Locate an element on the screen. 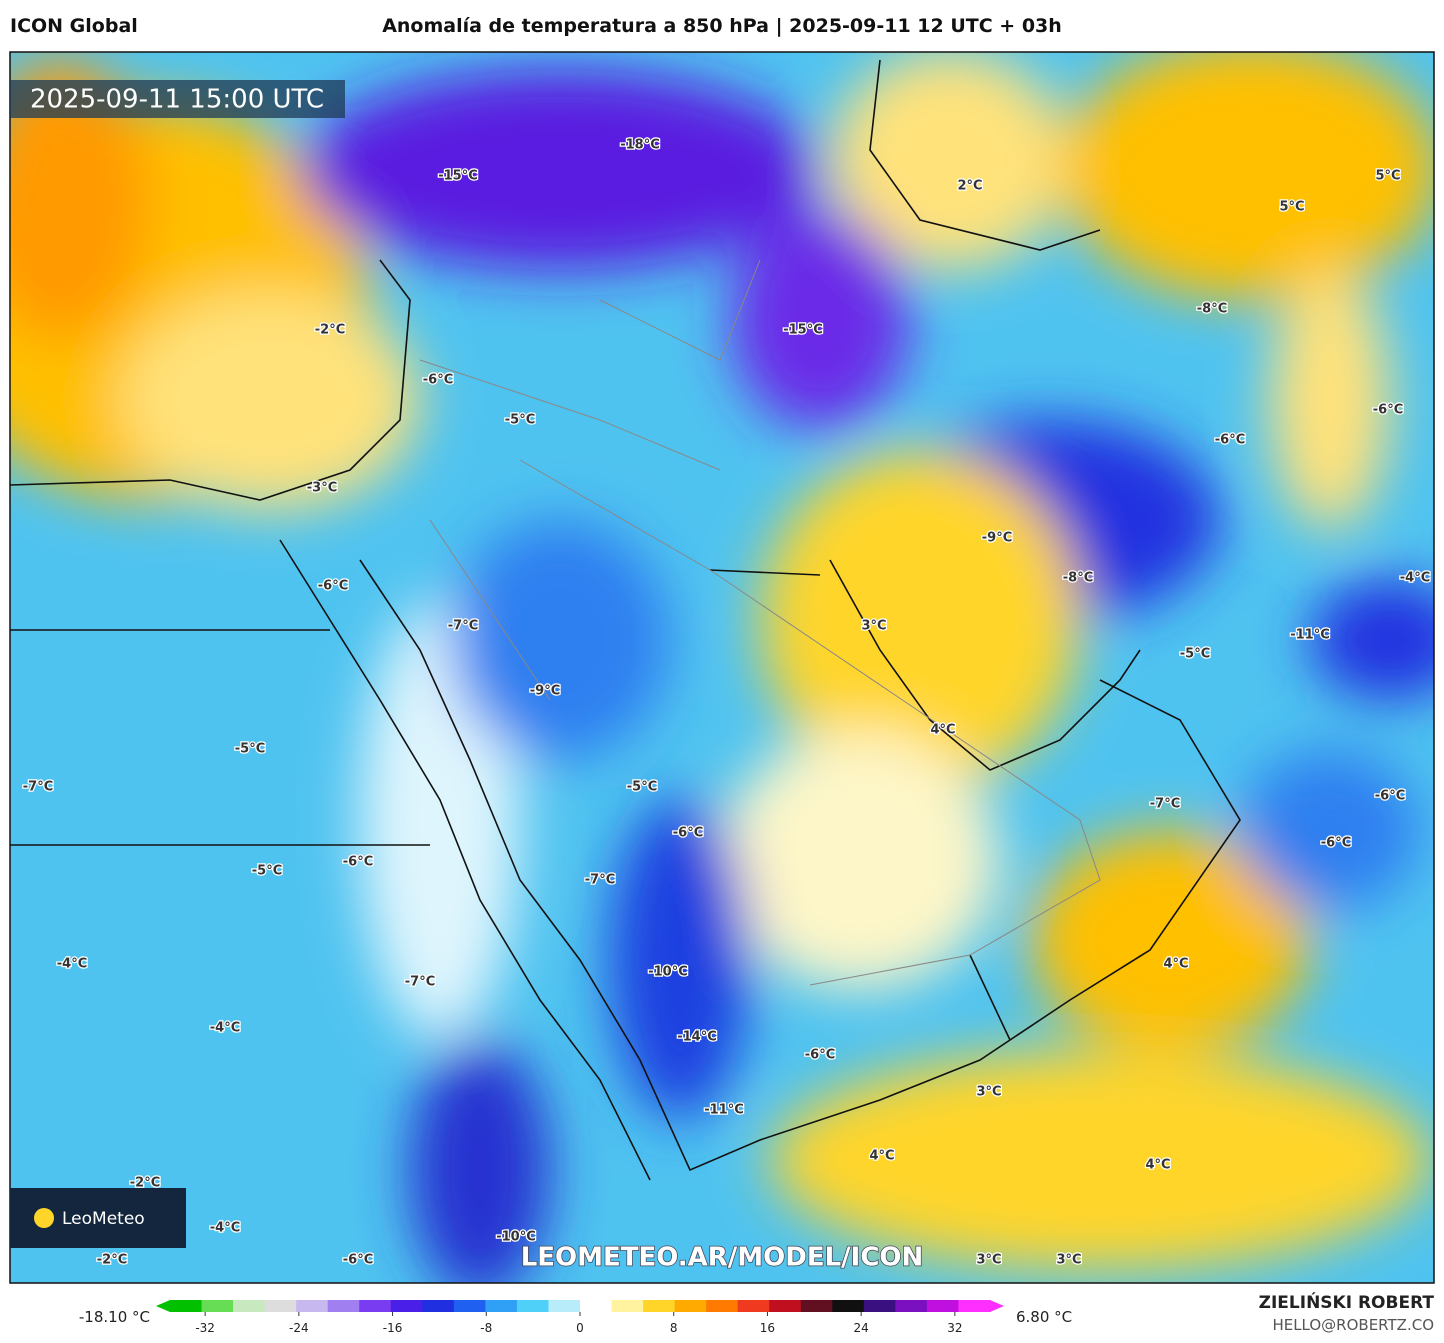 This screenshot has width=1444, height=1343. colorbar-tick-label: -24 is located at coordinates (299, 1328).